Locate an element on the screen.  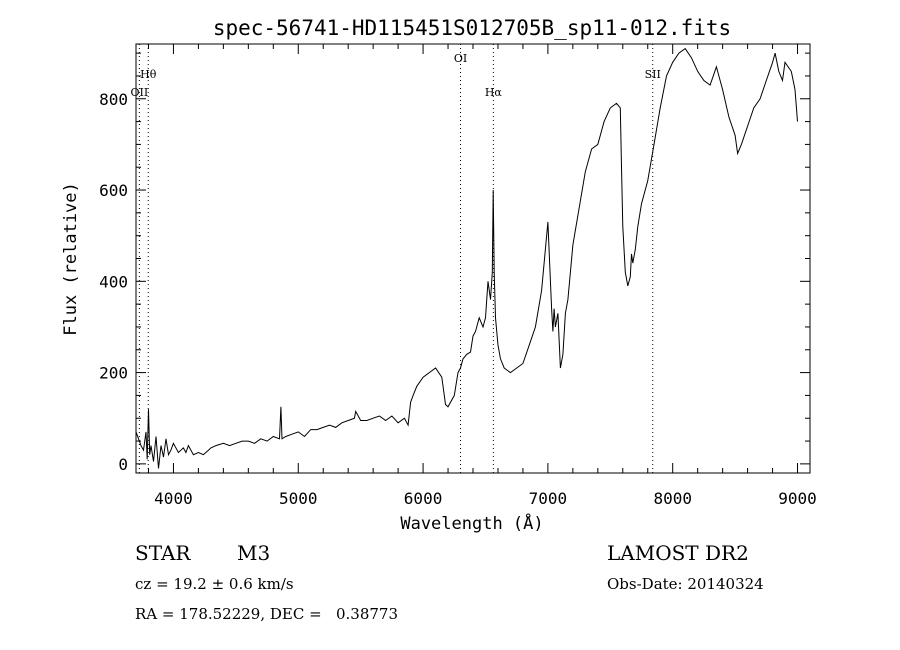
x-tick-label: 5000 is located at coordinates (298, 498).